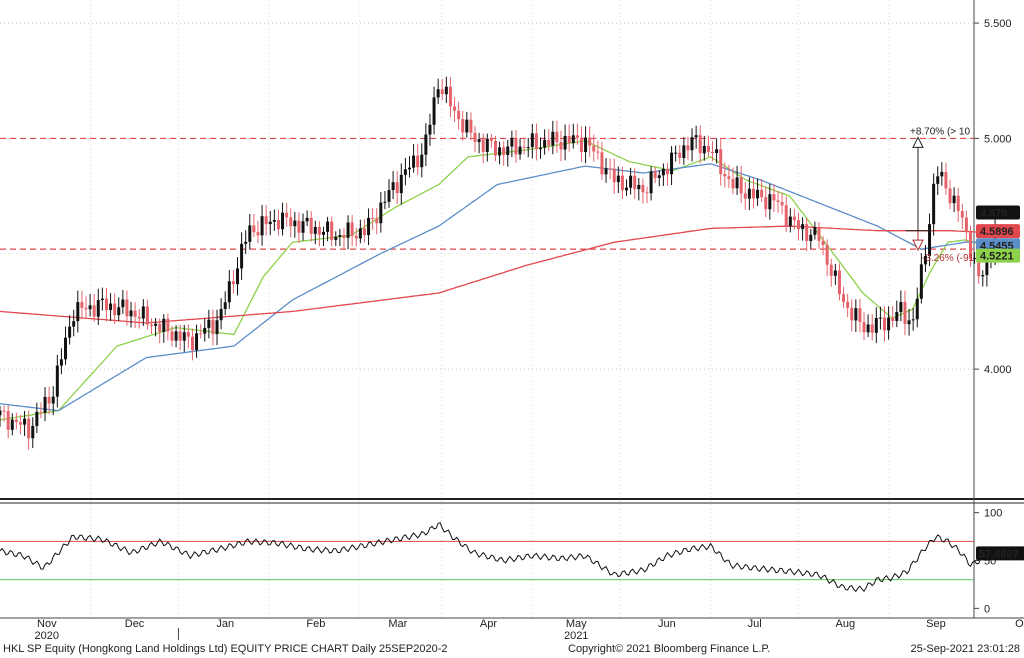 This screenshot has width=1024, height=658. What do you see at coordinates (488, 624) in the screenshot?
I see `month-label: Apr` at bounding box center [488, 624].